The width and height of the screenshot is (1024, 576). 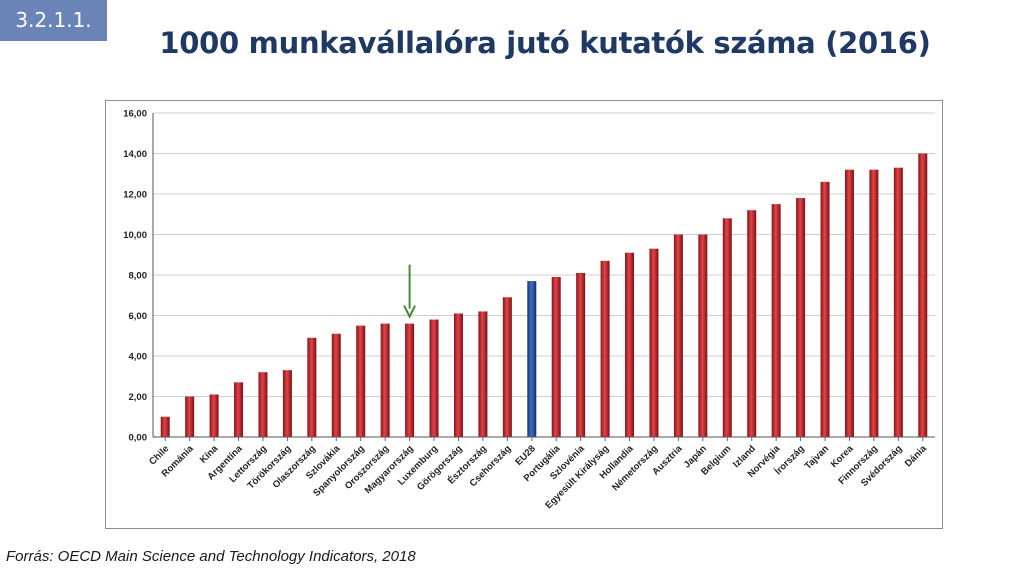 What do you see at coordinates (138, 397) in the screenshot?
I see `y-tick-label: 2,00` at bounding box center [138, 397].